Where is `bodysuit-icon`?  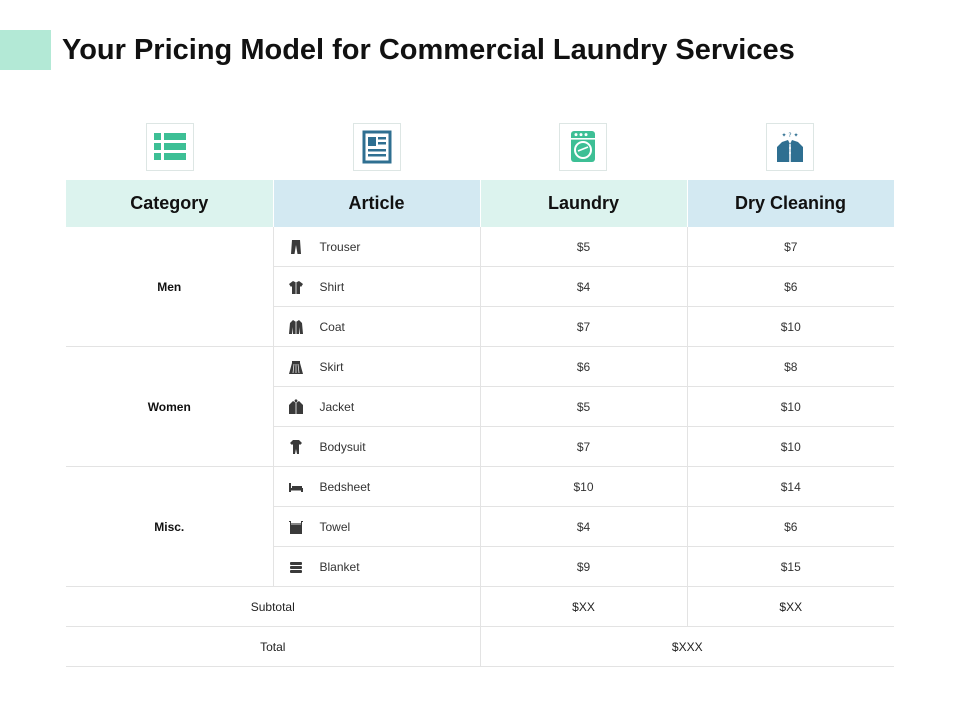 bodysuit-icon is located at coordinates (296, 447).